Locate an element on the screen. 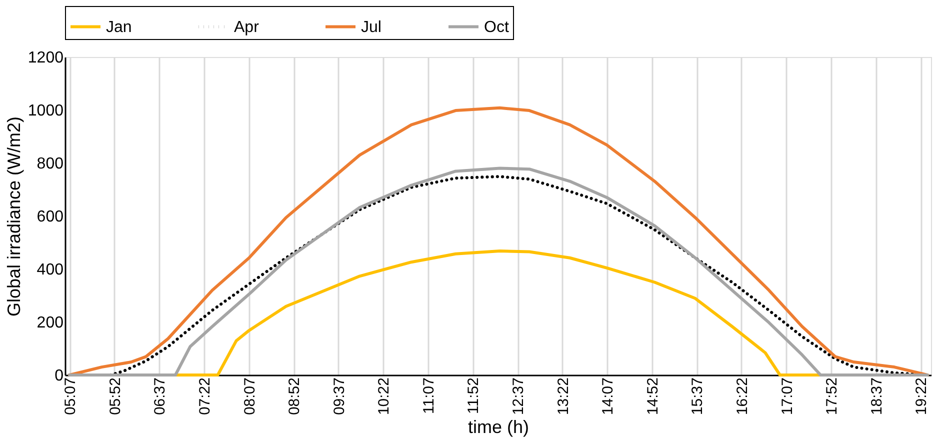 The height and width of the screenshot is (442, 936). x-tick-label: 08:07 is located at coordinates (249, 397).